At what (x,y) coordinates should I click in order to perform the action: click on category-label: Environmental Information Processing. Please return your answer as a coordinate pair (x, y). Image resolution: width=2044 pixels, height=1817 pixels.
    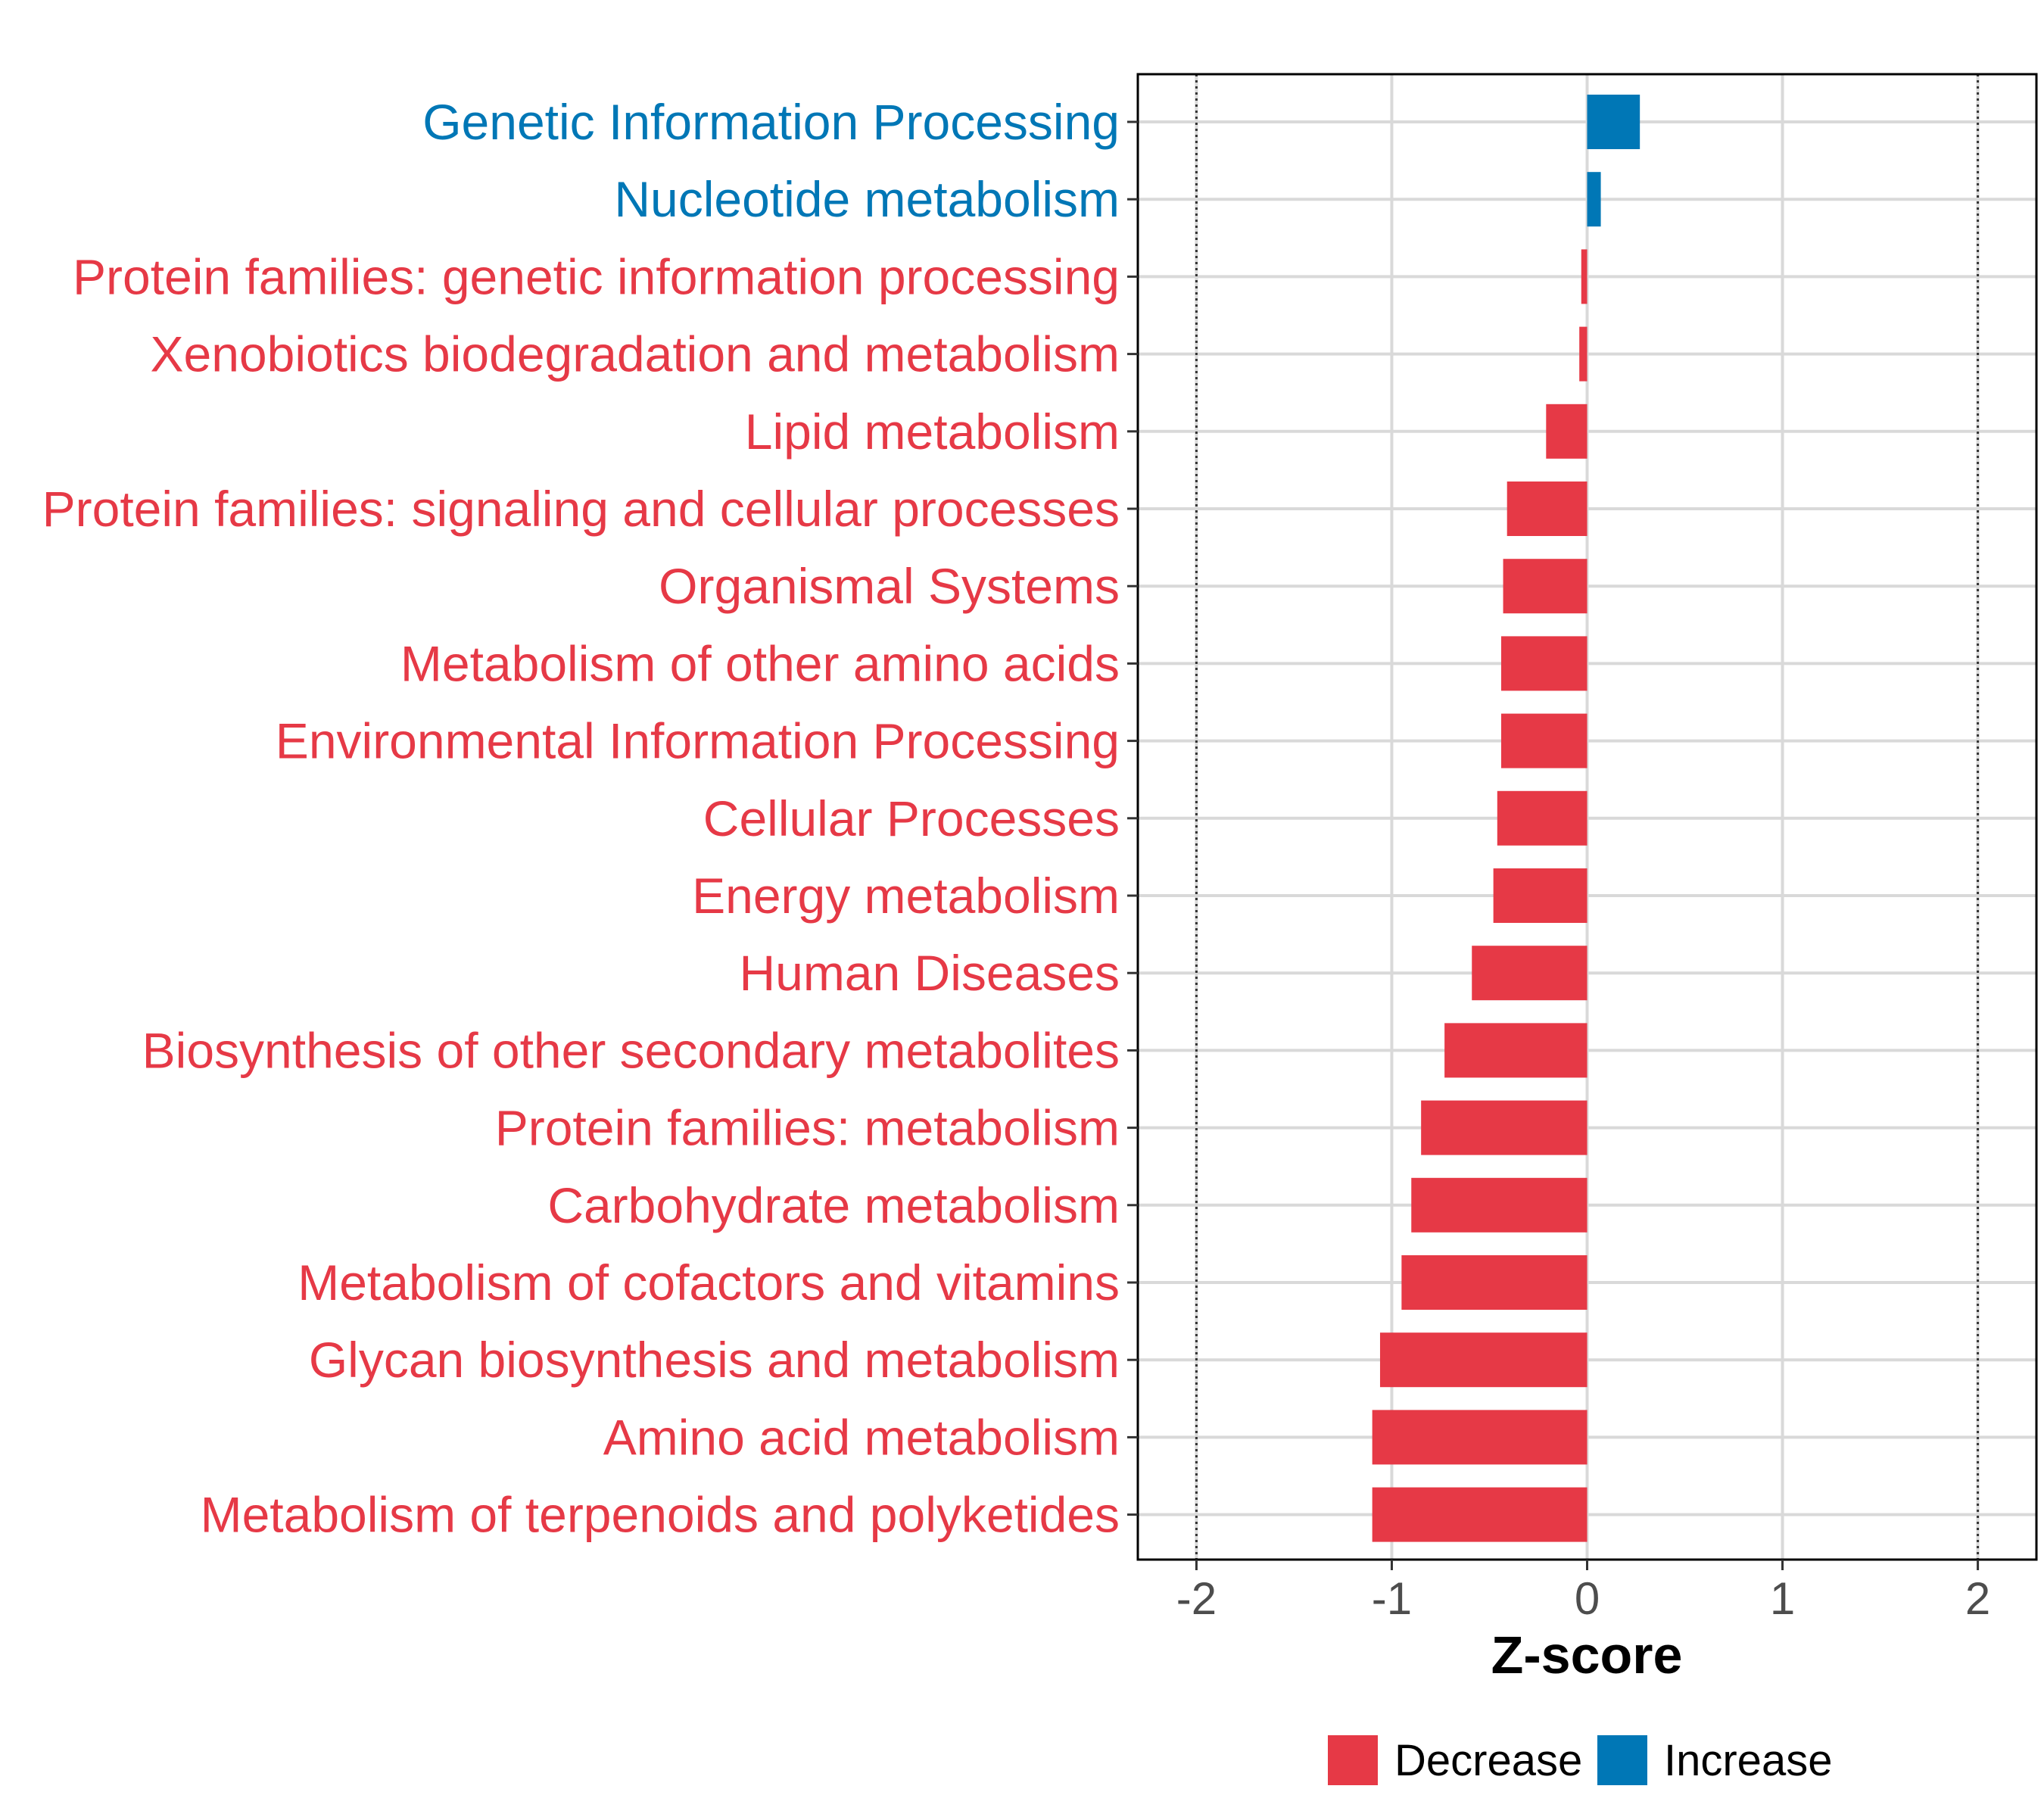
    Looking at the image, I should click on (698, 741).